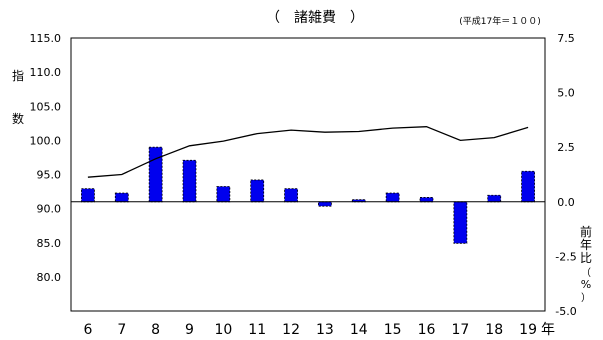  What do you see at coordinates (18, 118) in the screenshot?
I see `left-axis-label-char: 数` at bounding box center [18, 118].